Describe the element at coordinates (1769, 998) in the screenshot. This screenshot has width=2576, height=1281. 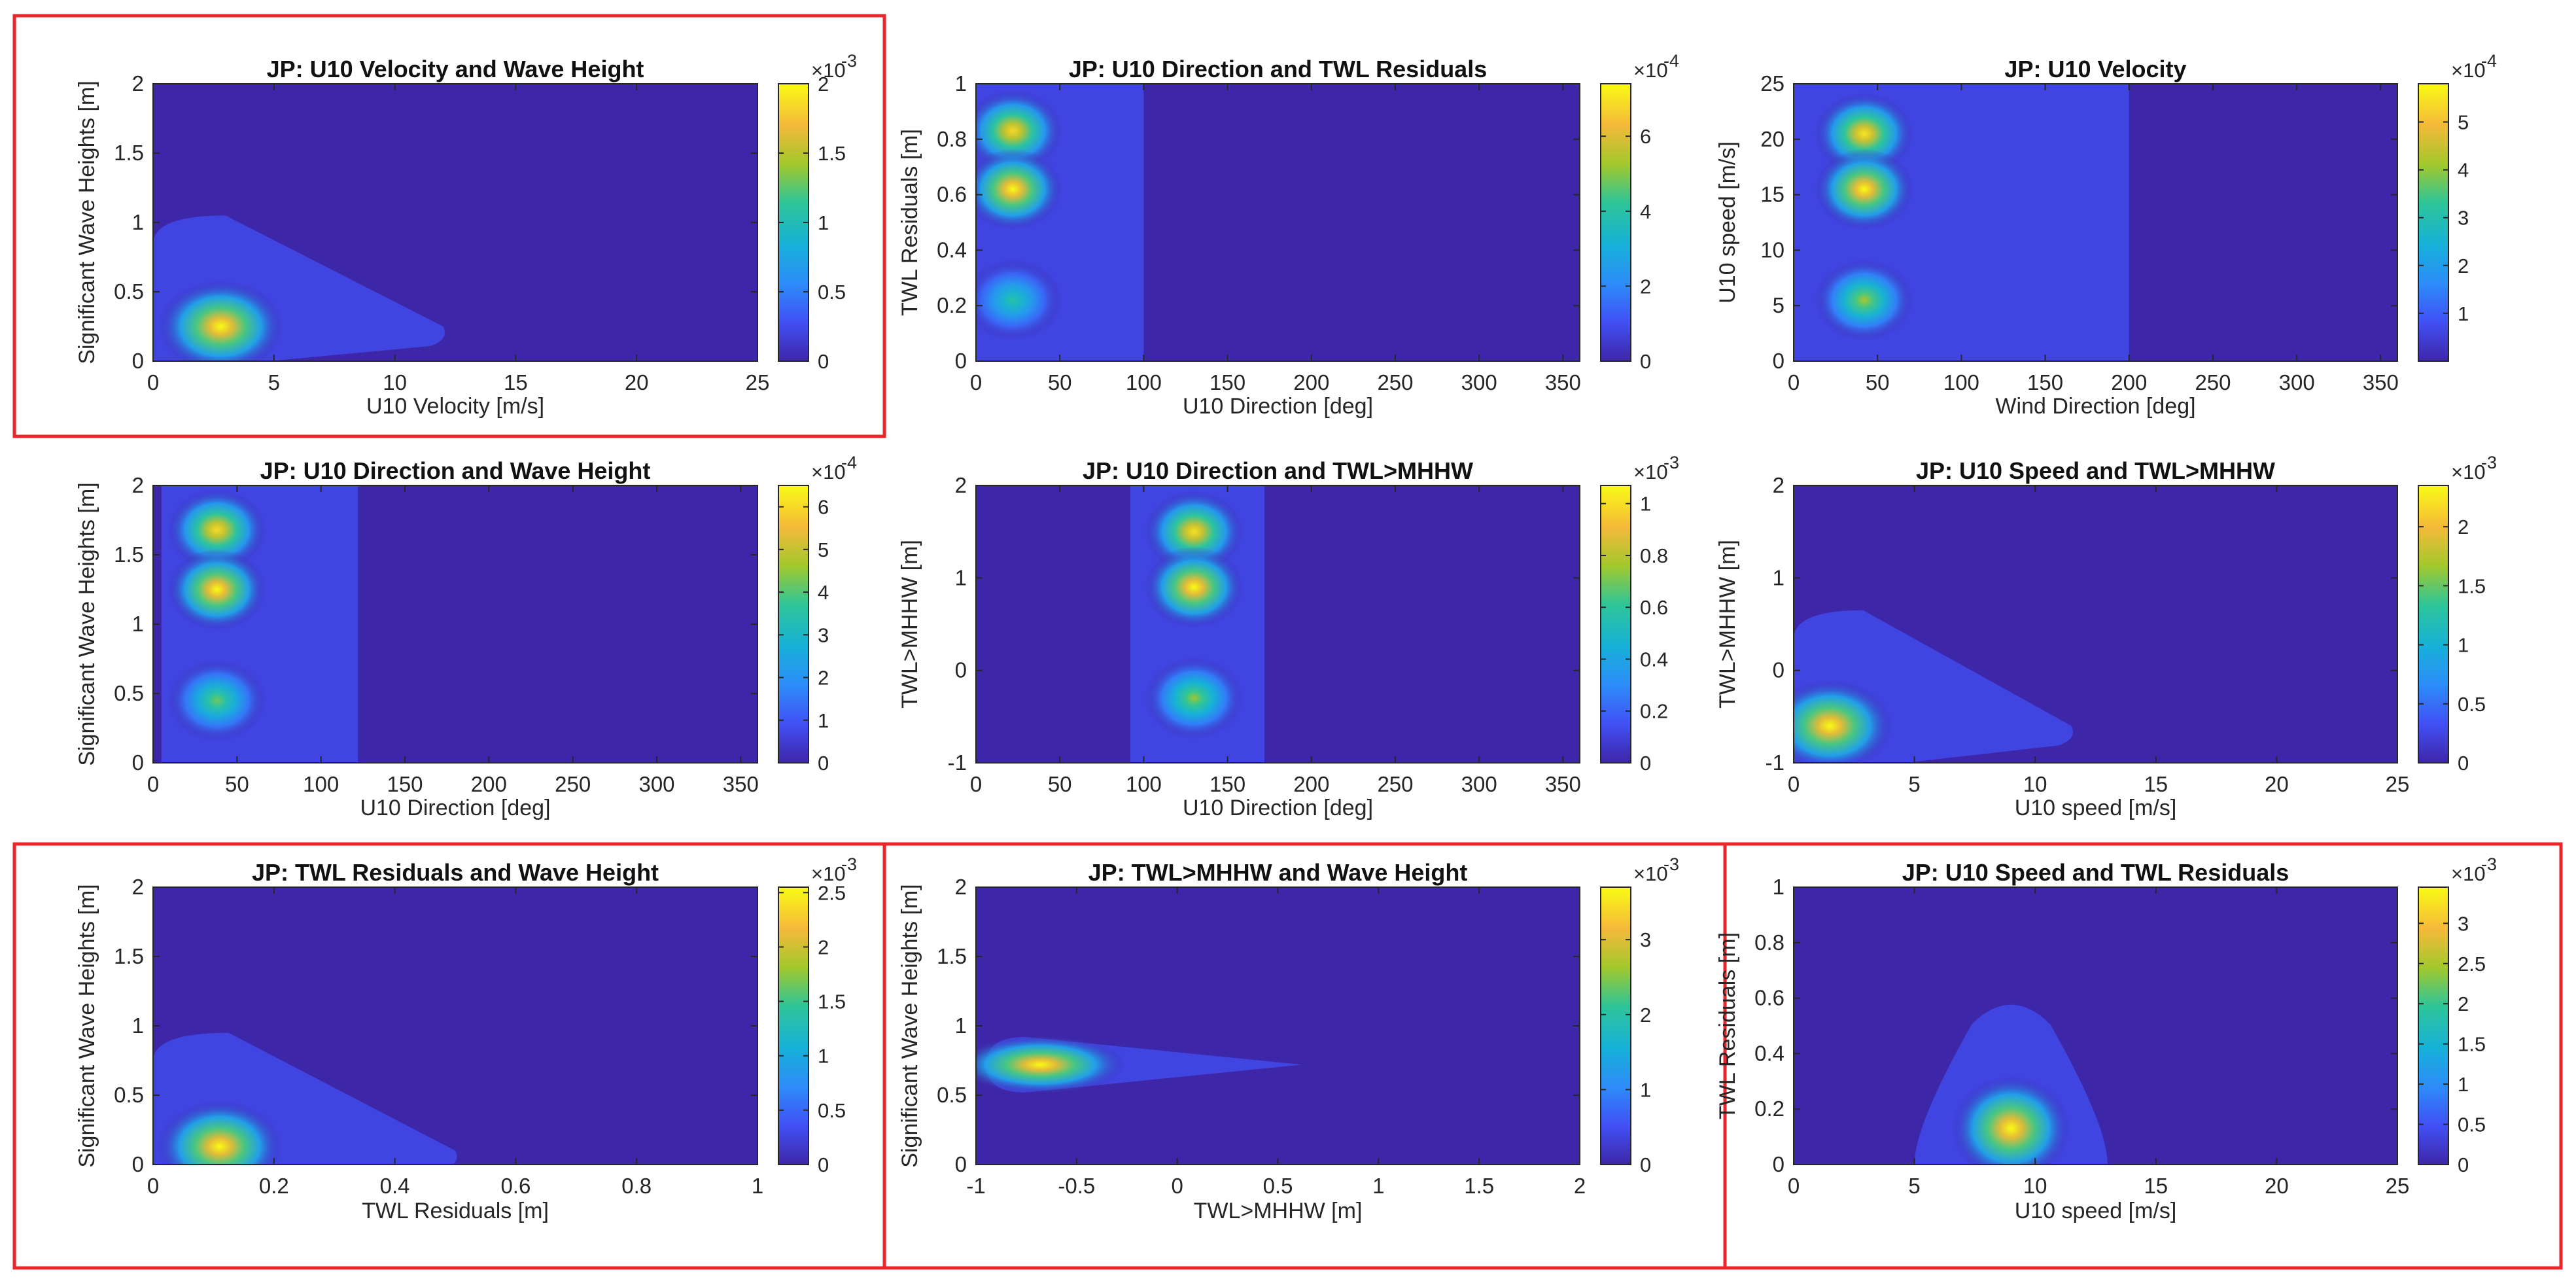
I see `y-tick-label: 0.6` at that location.